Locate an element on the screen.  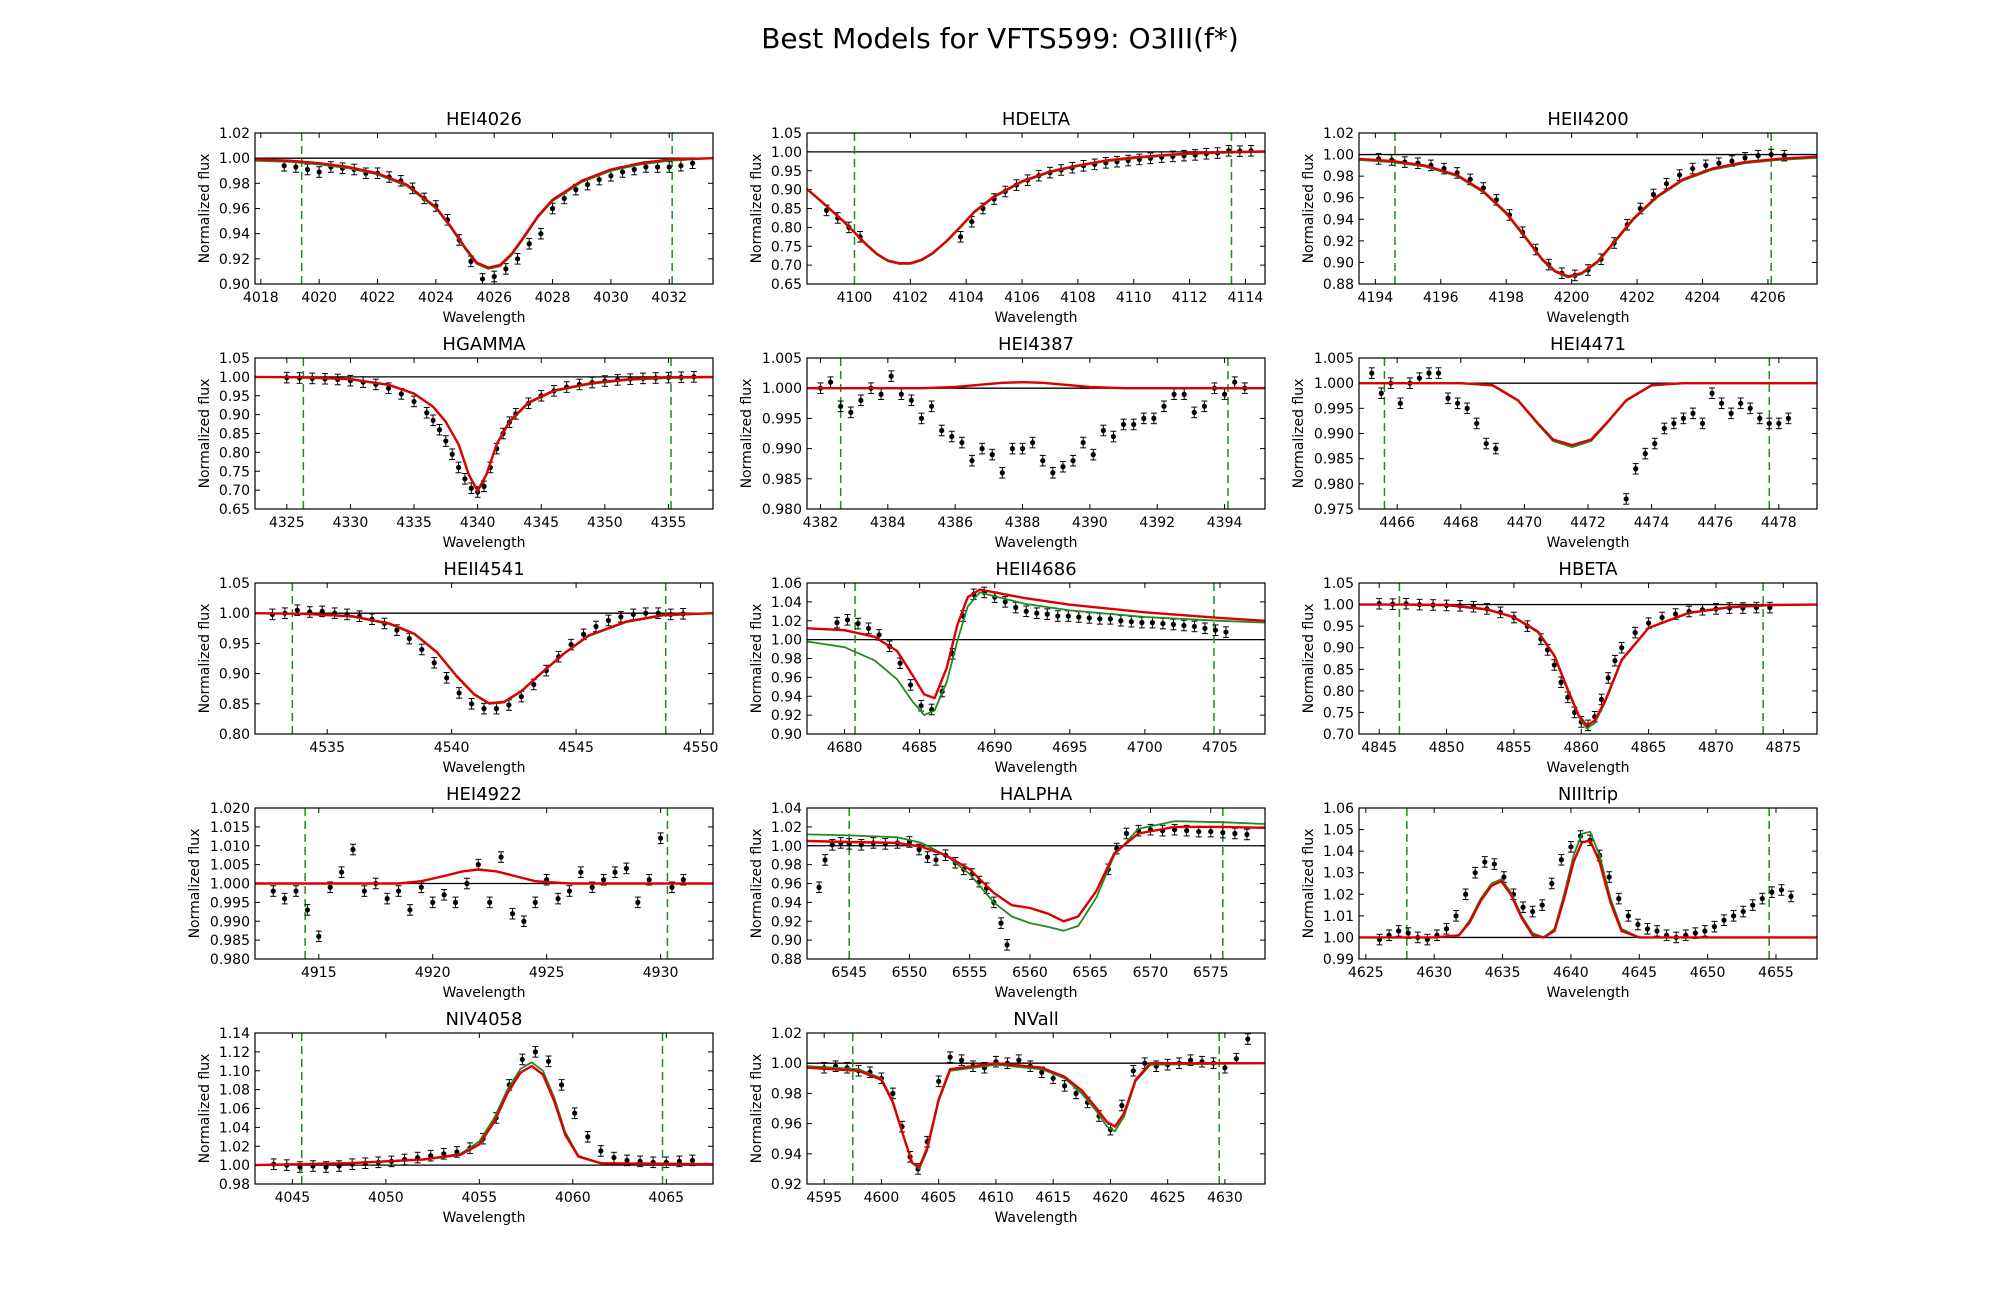
x-tick-label: 4382 is located at coordinates (821, 523).